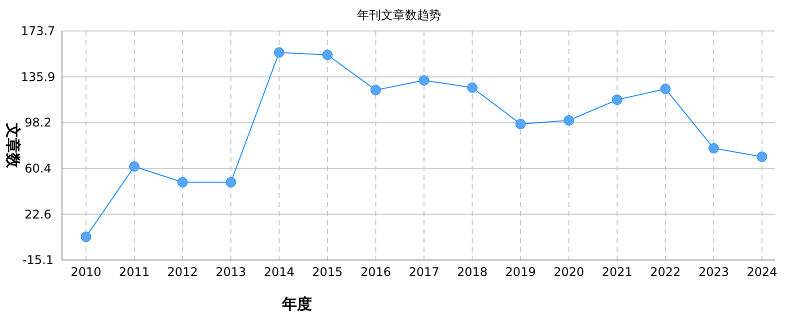 This screenshot has height=330, width=798. What do you see at coordinates (38, 260) in the screenshot?
I see `y-tick-label: -15.1` at bounding box center [38, 260].